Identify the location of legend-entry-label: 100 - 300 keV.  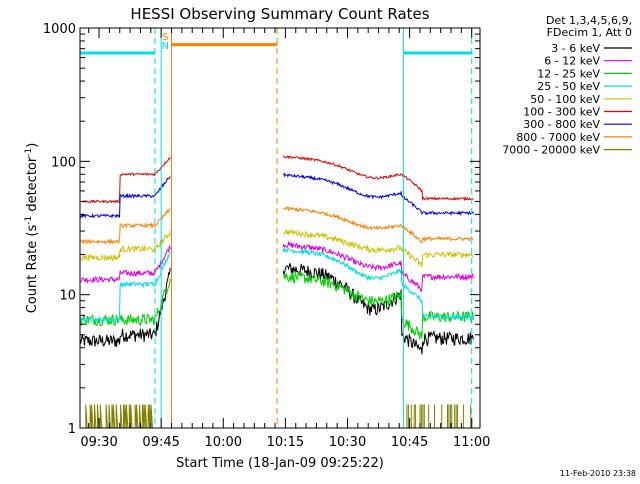
(561, 112).